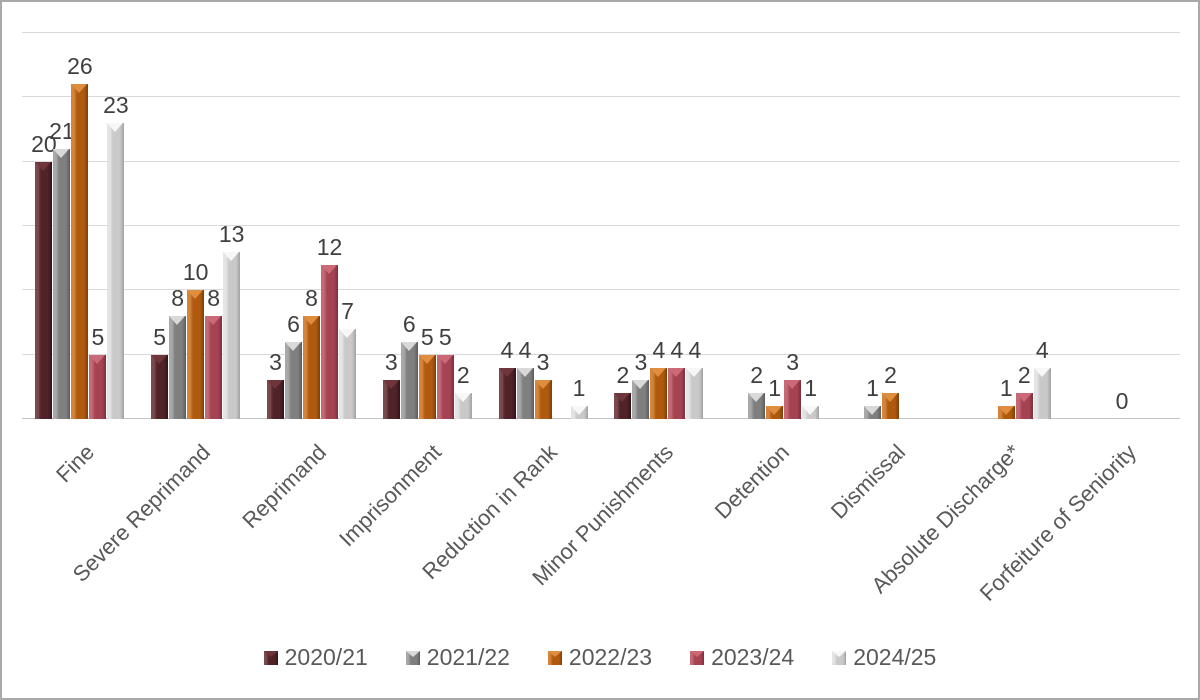  I want to click on value-label: 20, so click(44, 143).